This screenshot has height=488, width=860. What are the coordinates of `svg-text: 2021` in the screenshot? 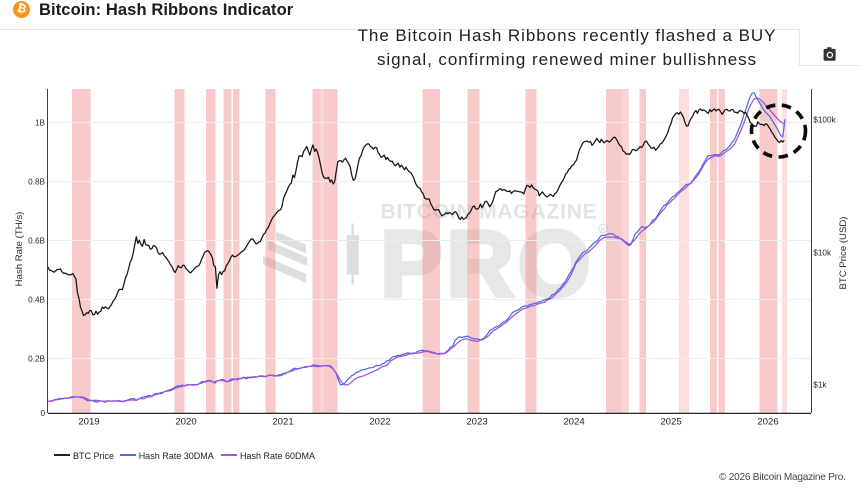 It's located at (282, 422).